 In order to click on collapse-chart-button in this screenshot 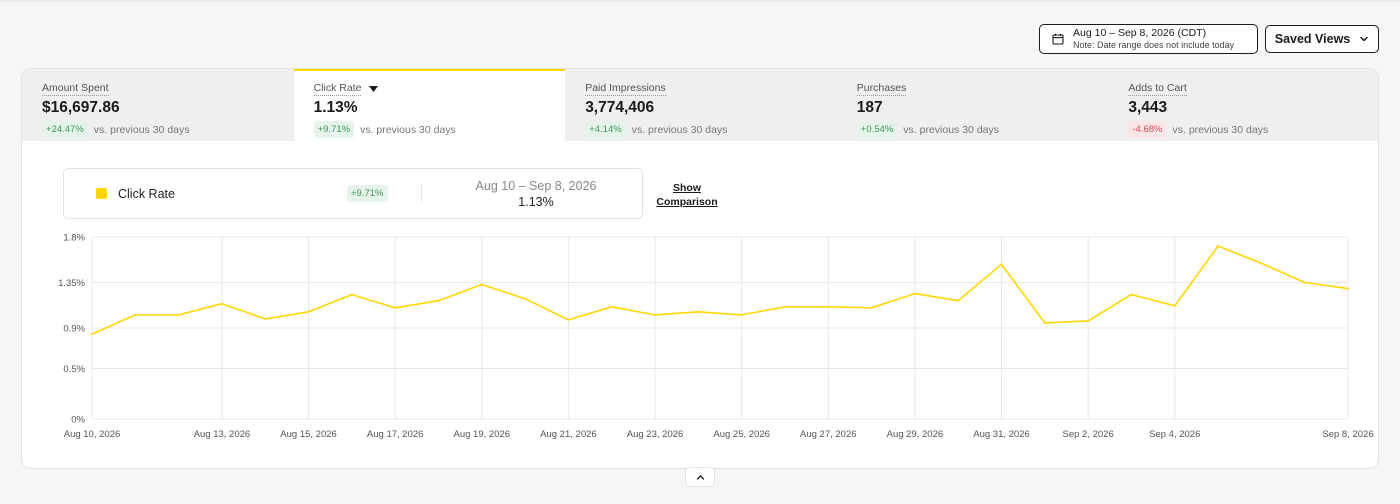, I will do `click(700, 477)`.